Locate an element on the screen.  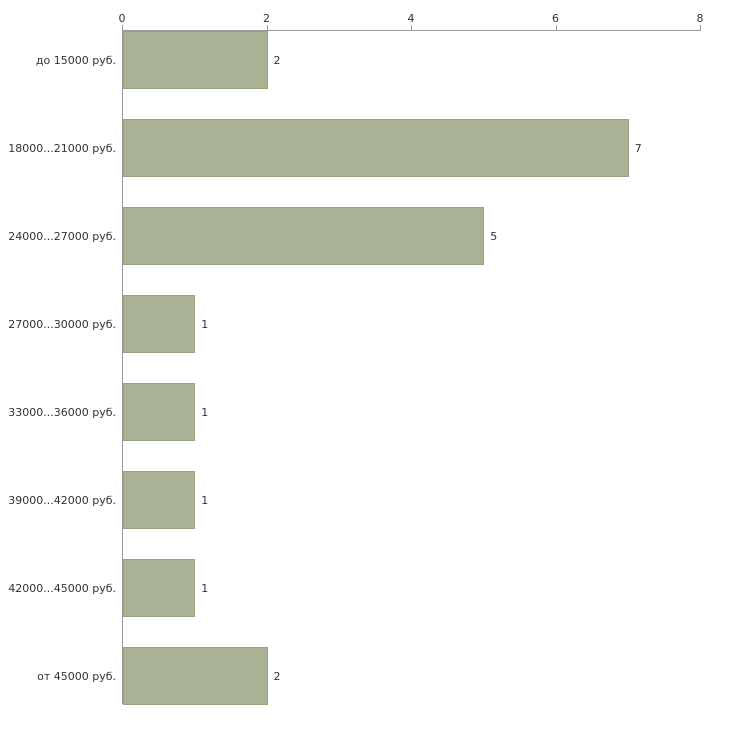
category-label: 24000...27000 руб. is located at coordinates (62, 236).